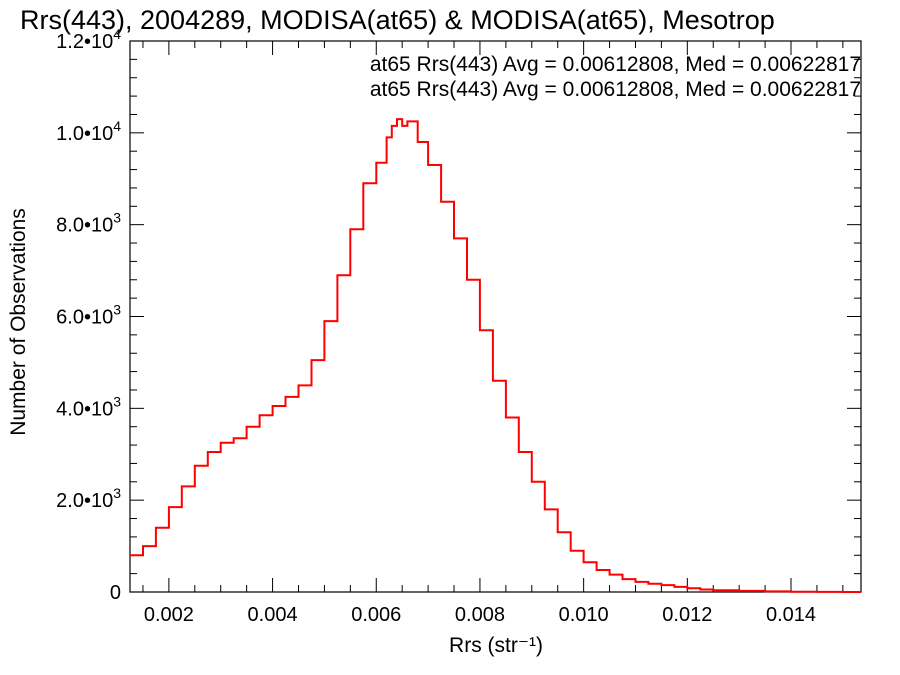  I want to click on y-tick-label: 1.0•104, so click(88, 131).